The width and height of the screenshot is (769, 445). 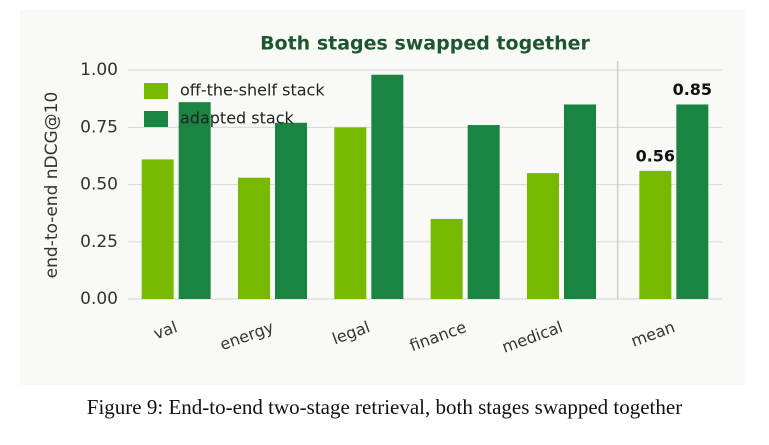 I want to click on chart-title: Both stages swapped together, so click(x=425, y=44).